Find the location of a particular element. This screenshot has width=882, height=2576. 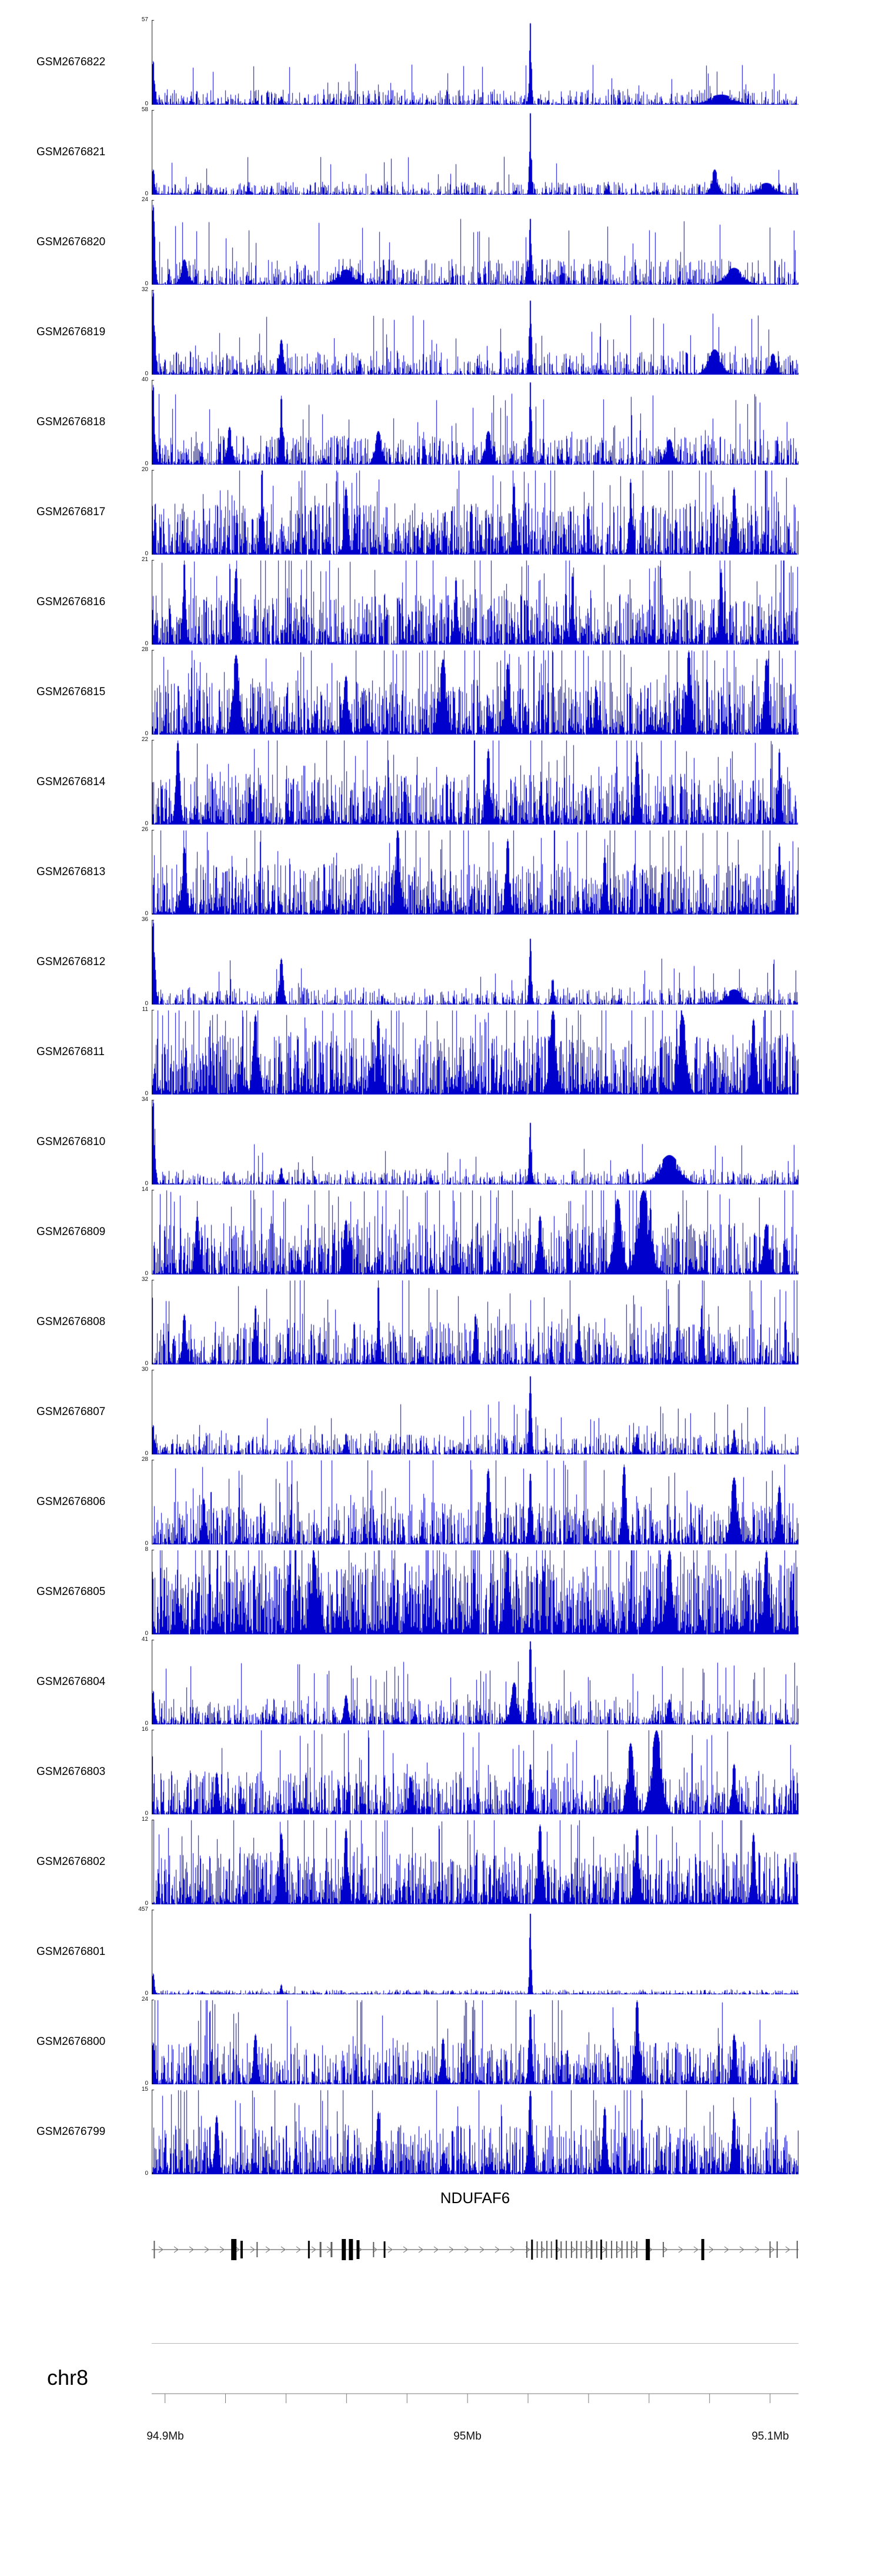

signal-track-row: GSM2676816 21 0 is located at coordinates (441, 602).